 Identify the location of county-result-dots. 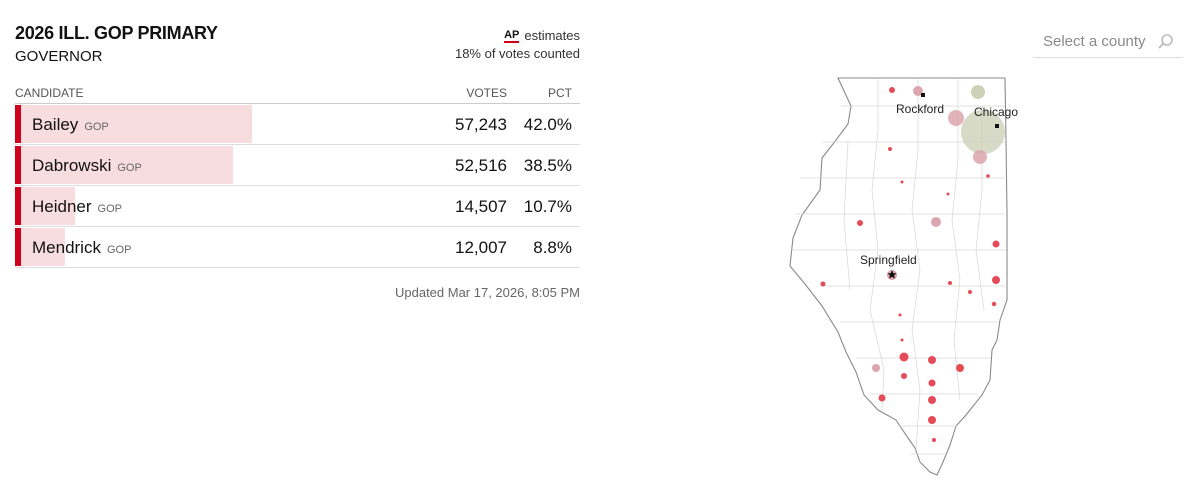
(912, 263).